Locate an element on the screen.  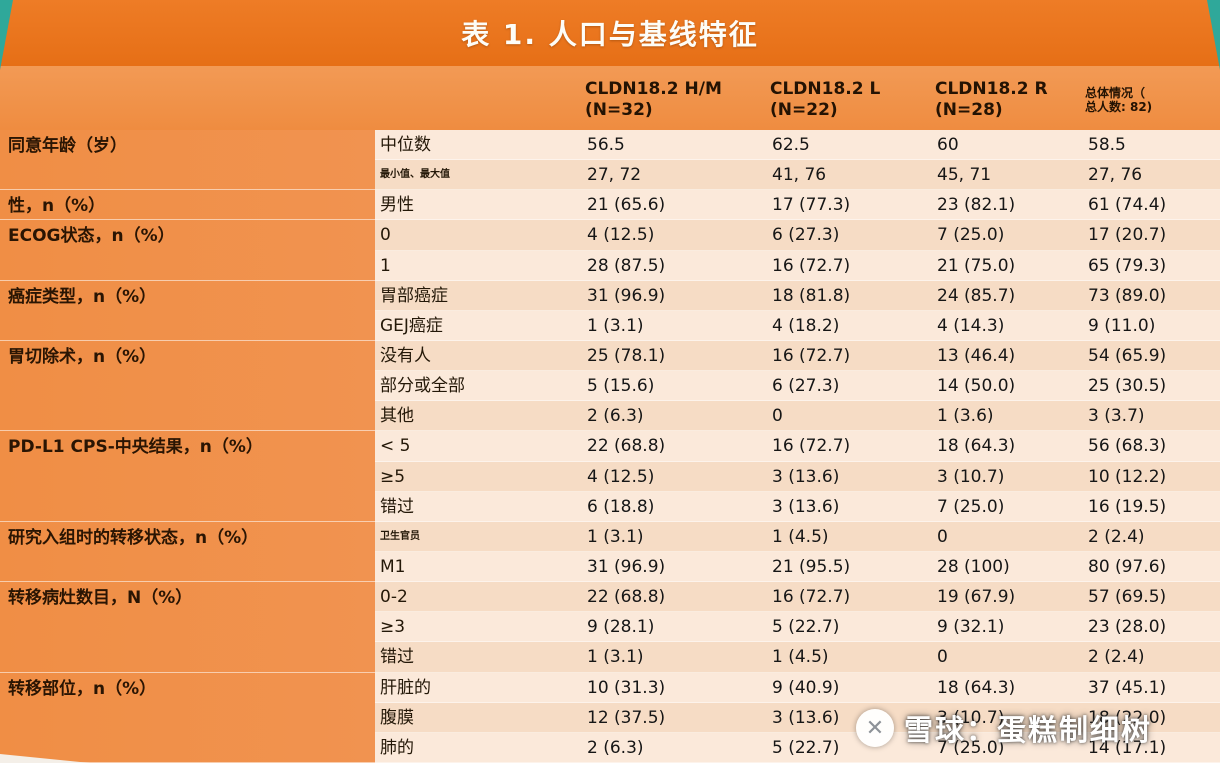
value-cell: 56.5 is located at coordinates (606, 145).